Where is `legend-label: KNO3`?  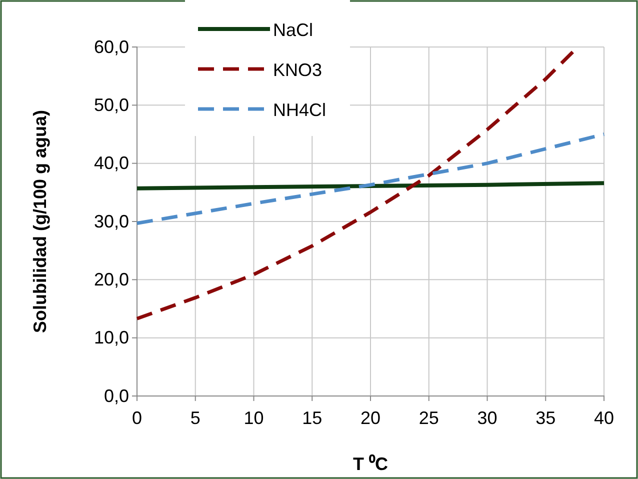 legend-label: KNO3 is located at coordinates (297, 70).